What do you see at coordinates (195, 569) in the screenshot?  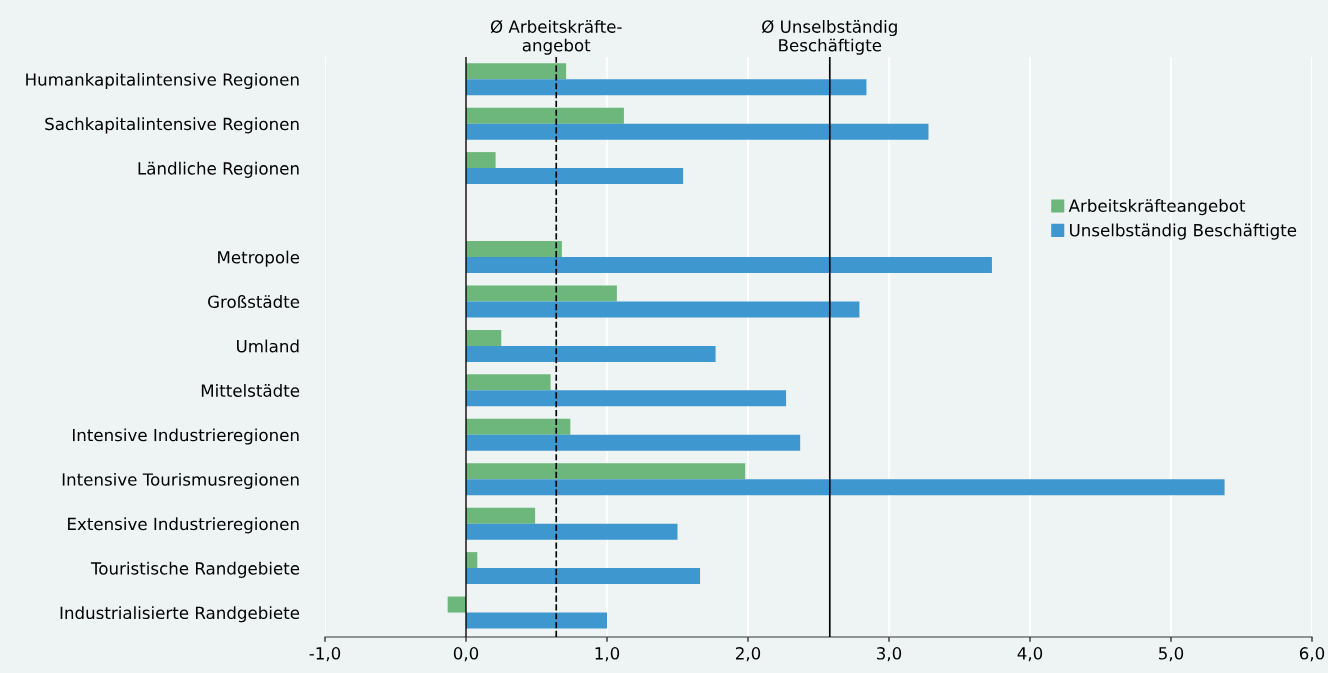 I see `y-tick-label: Touristische Randgebiete` at bounding box center [195, 569].